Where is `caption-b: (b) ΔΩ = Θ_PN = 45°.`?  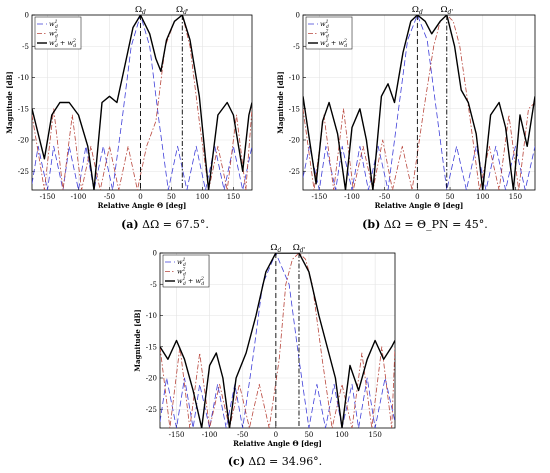 caption-b: (b) ΔΩ = Θ_PN = 45°. is located at coordinates (425, 224).